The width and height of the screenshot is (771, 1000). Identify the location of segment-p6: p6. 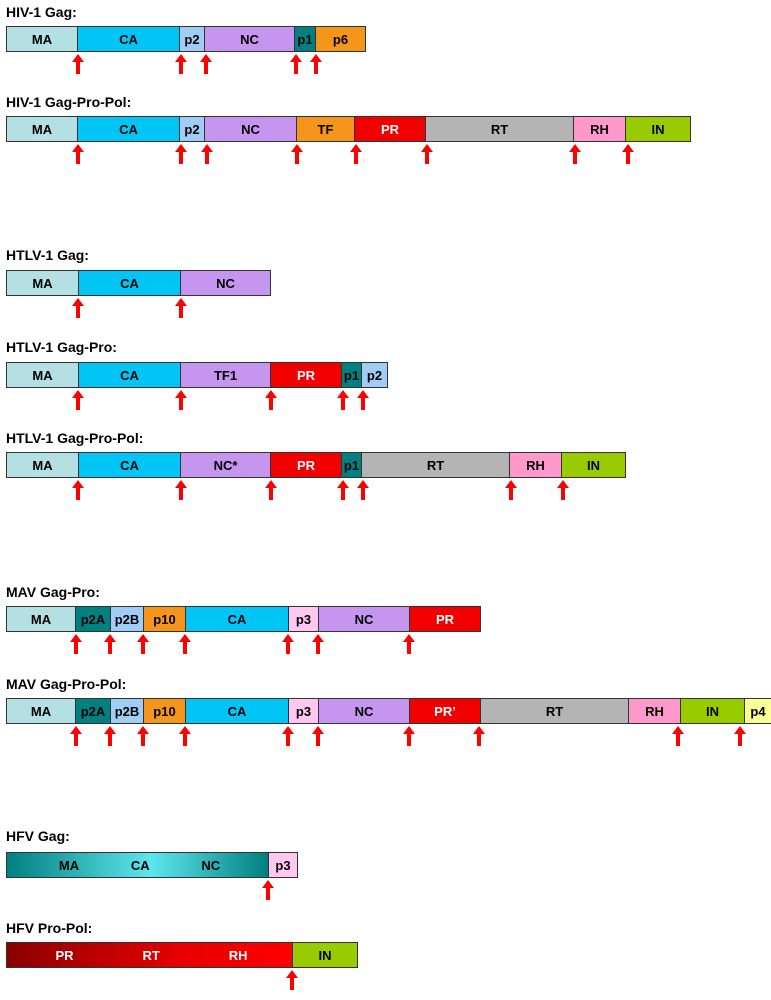
(340, 39).